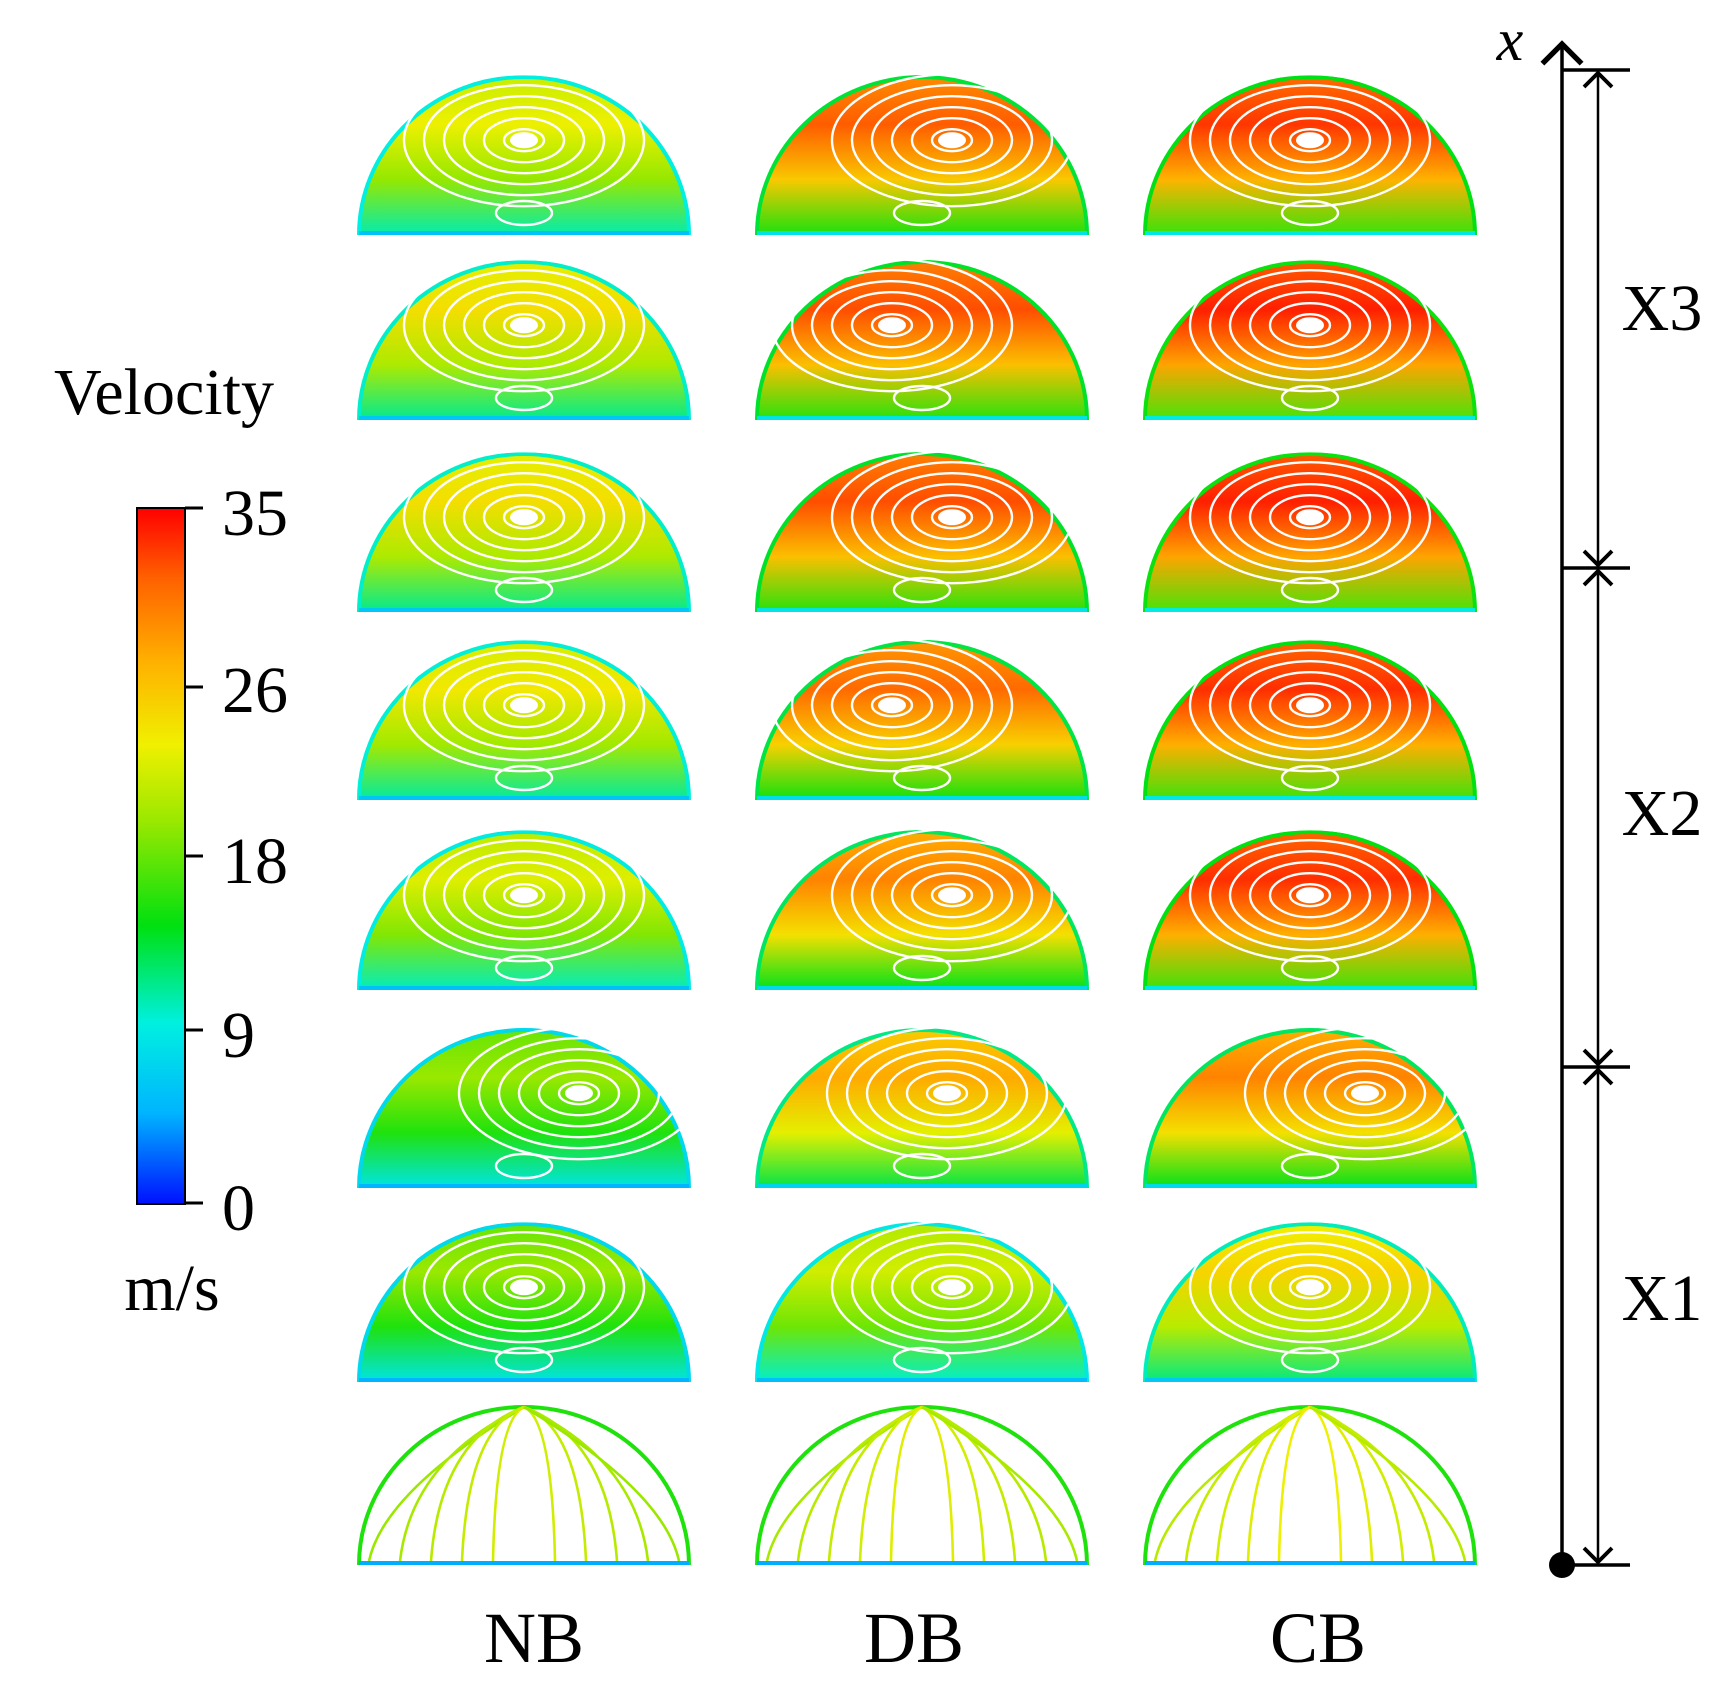 This screenshot has width=1732, height=1691. I want to click on x-axis-label: x, so click(1510, 40).